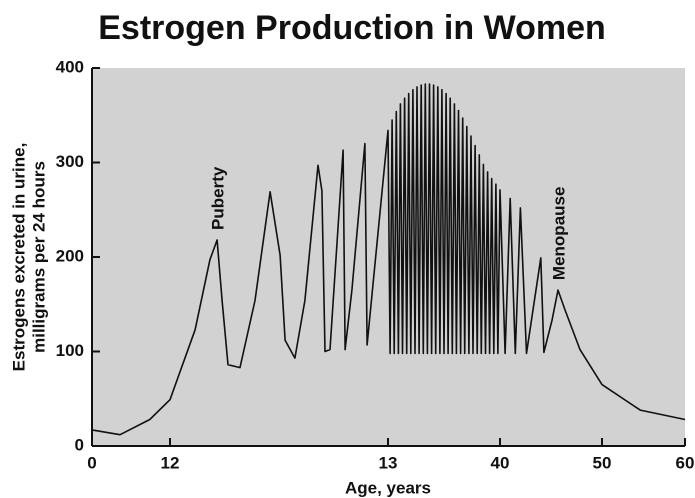 This screenshot has width=695, height=498. Describe the element at coordinates (70, 161) in the screenshot. I see `y-tick-label: 300` at that location.